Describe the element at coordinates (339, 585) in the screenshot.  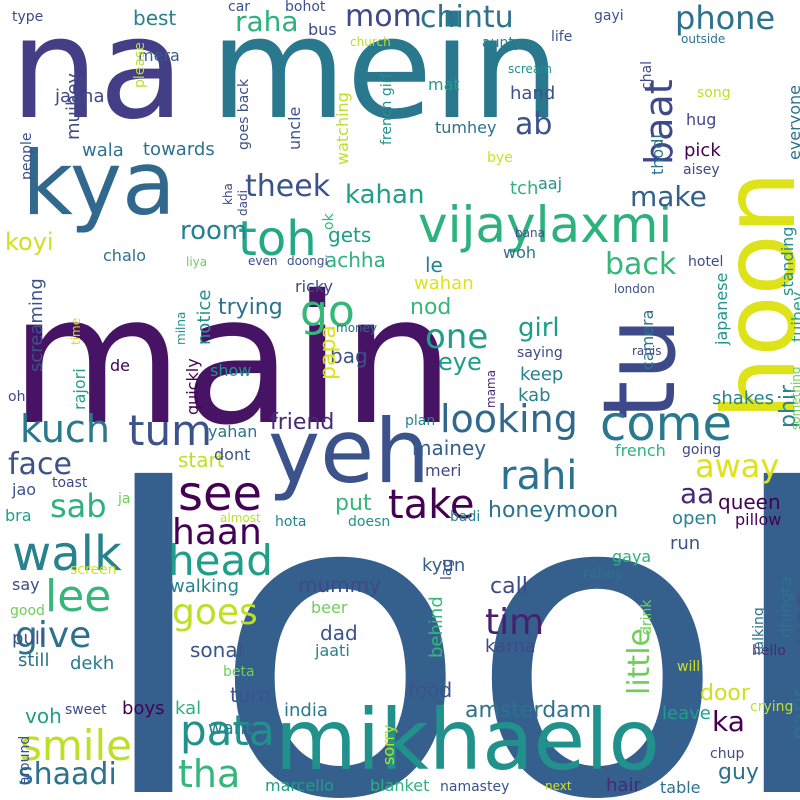
I see `word-mummy: mummy` at that location.